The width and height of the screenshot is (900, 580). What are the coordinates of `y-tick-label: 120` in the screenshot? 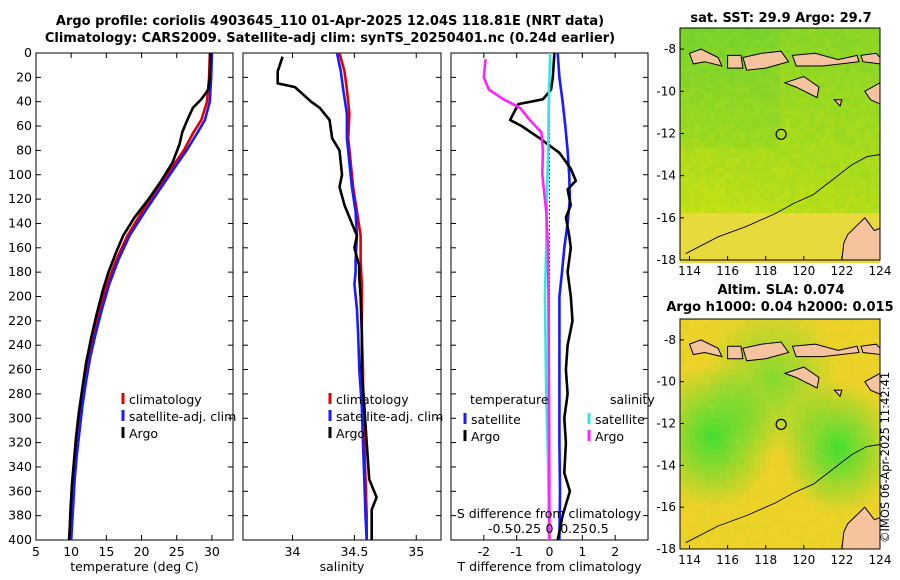 It's located at (20, 198).